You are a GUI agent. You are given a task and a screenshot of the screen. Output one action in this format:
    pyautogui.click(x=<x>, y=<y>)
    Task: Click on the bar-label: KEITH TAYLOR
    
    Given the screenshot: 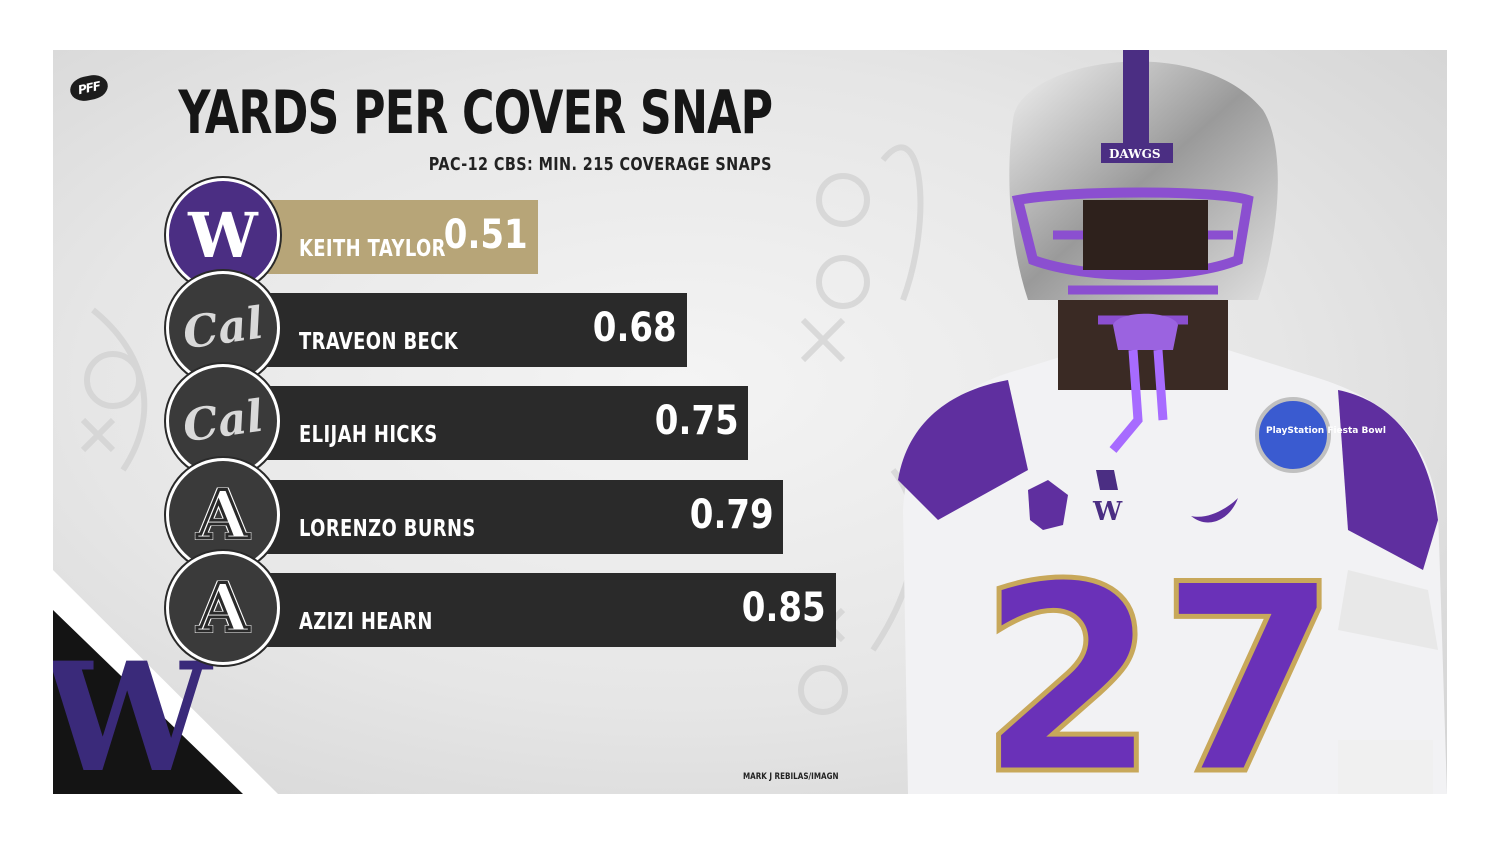 What is the action you would take?
    pyautogui.click(x=372, y=249)
    